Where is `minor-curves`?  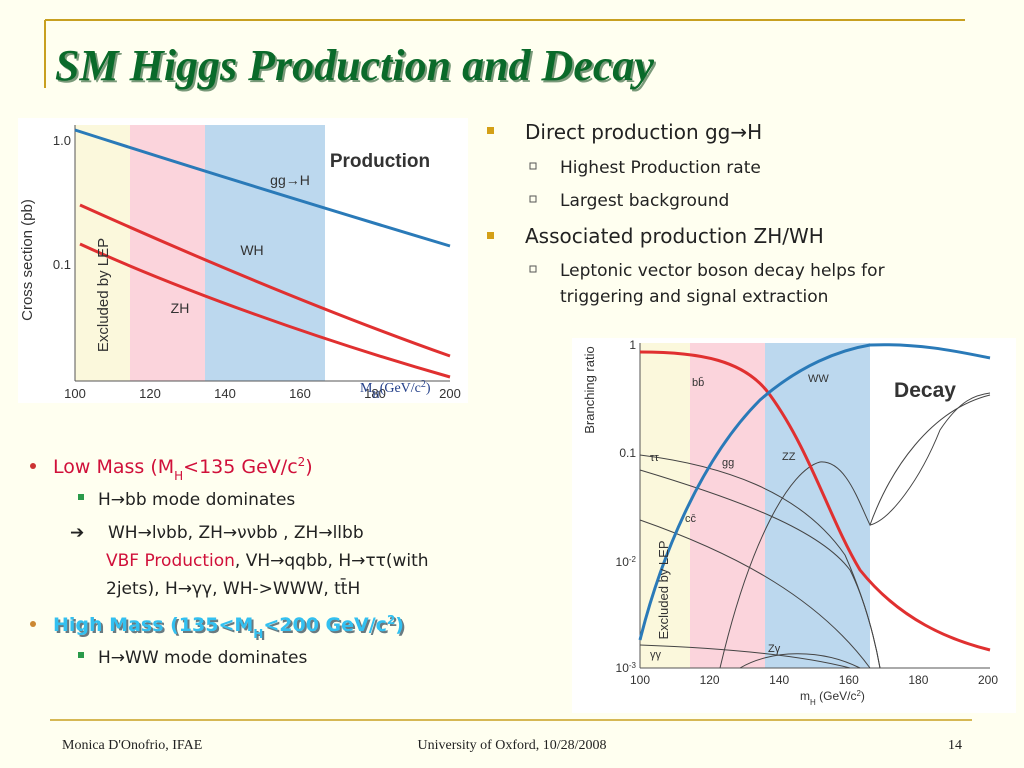 minor-curves is located at coordinates (815, 530).